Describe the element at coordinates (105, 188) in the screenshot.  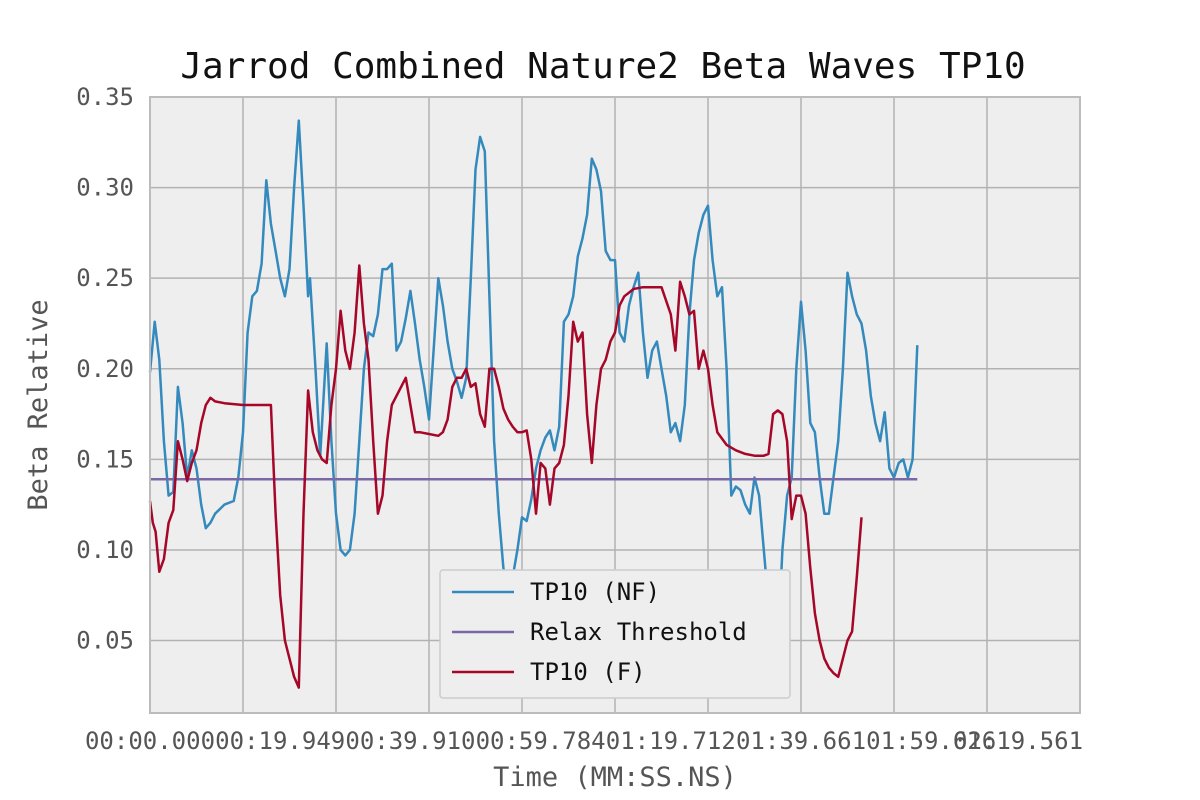
I see `y-tick-label: 0.30` at that location.